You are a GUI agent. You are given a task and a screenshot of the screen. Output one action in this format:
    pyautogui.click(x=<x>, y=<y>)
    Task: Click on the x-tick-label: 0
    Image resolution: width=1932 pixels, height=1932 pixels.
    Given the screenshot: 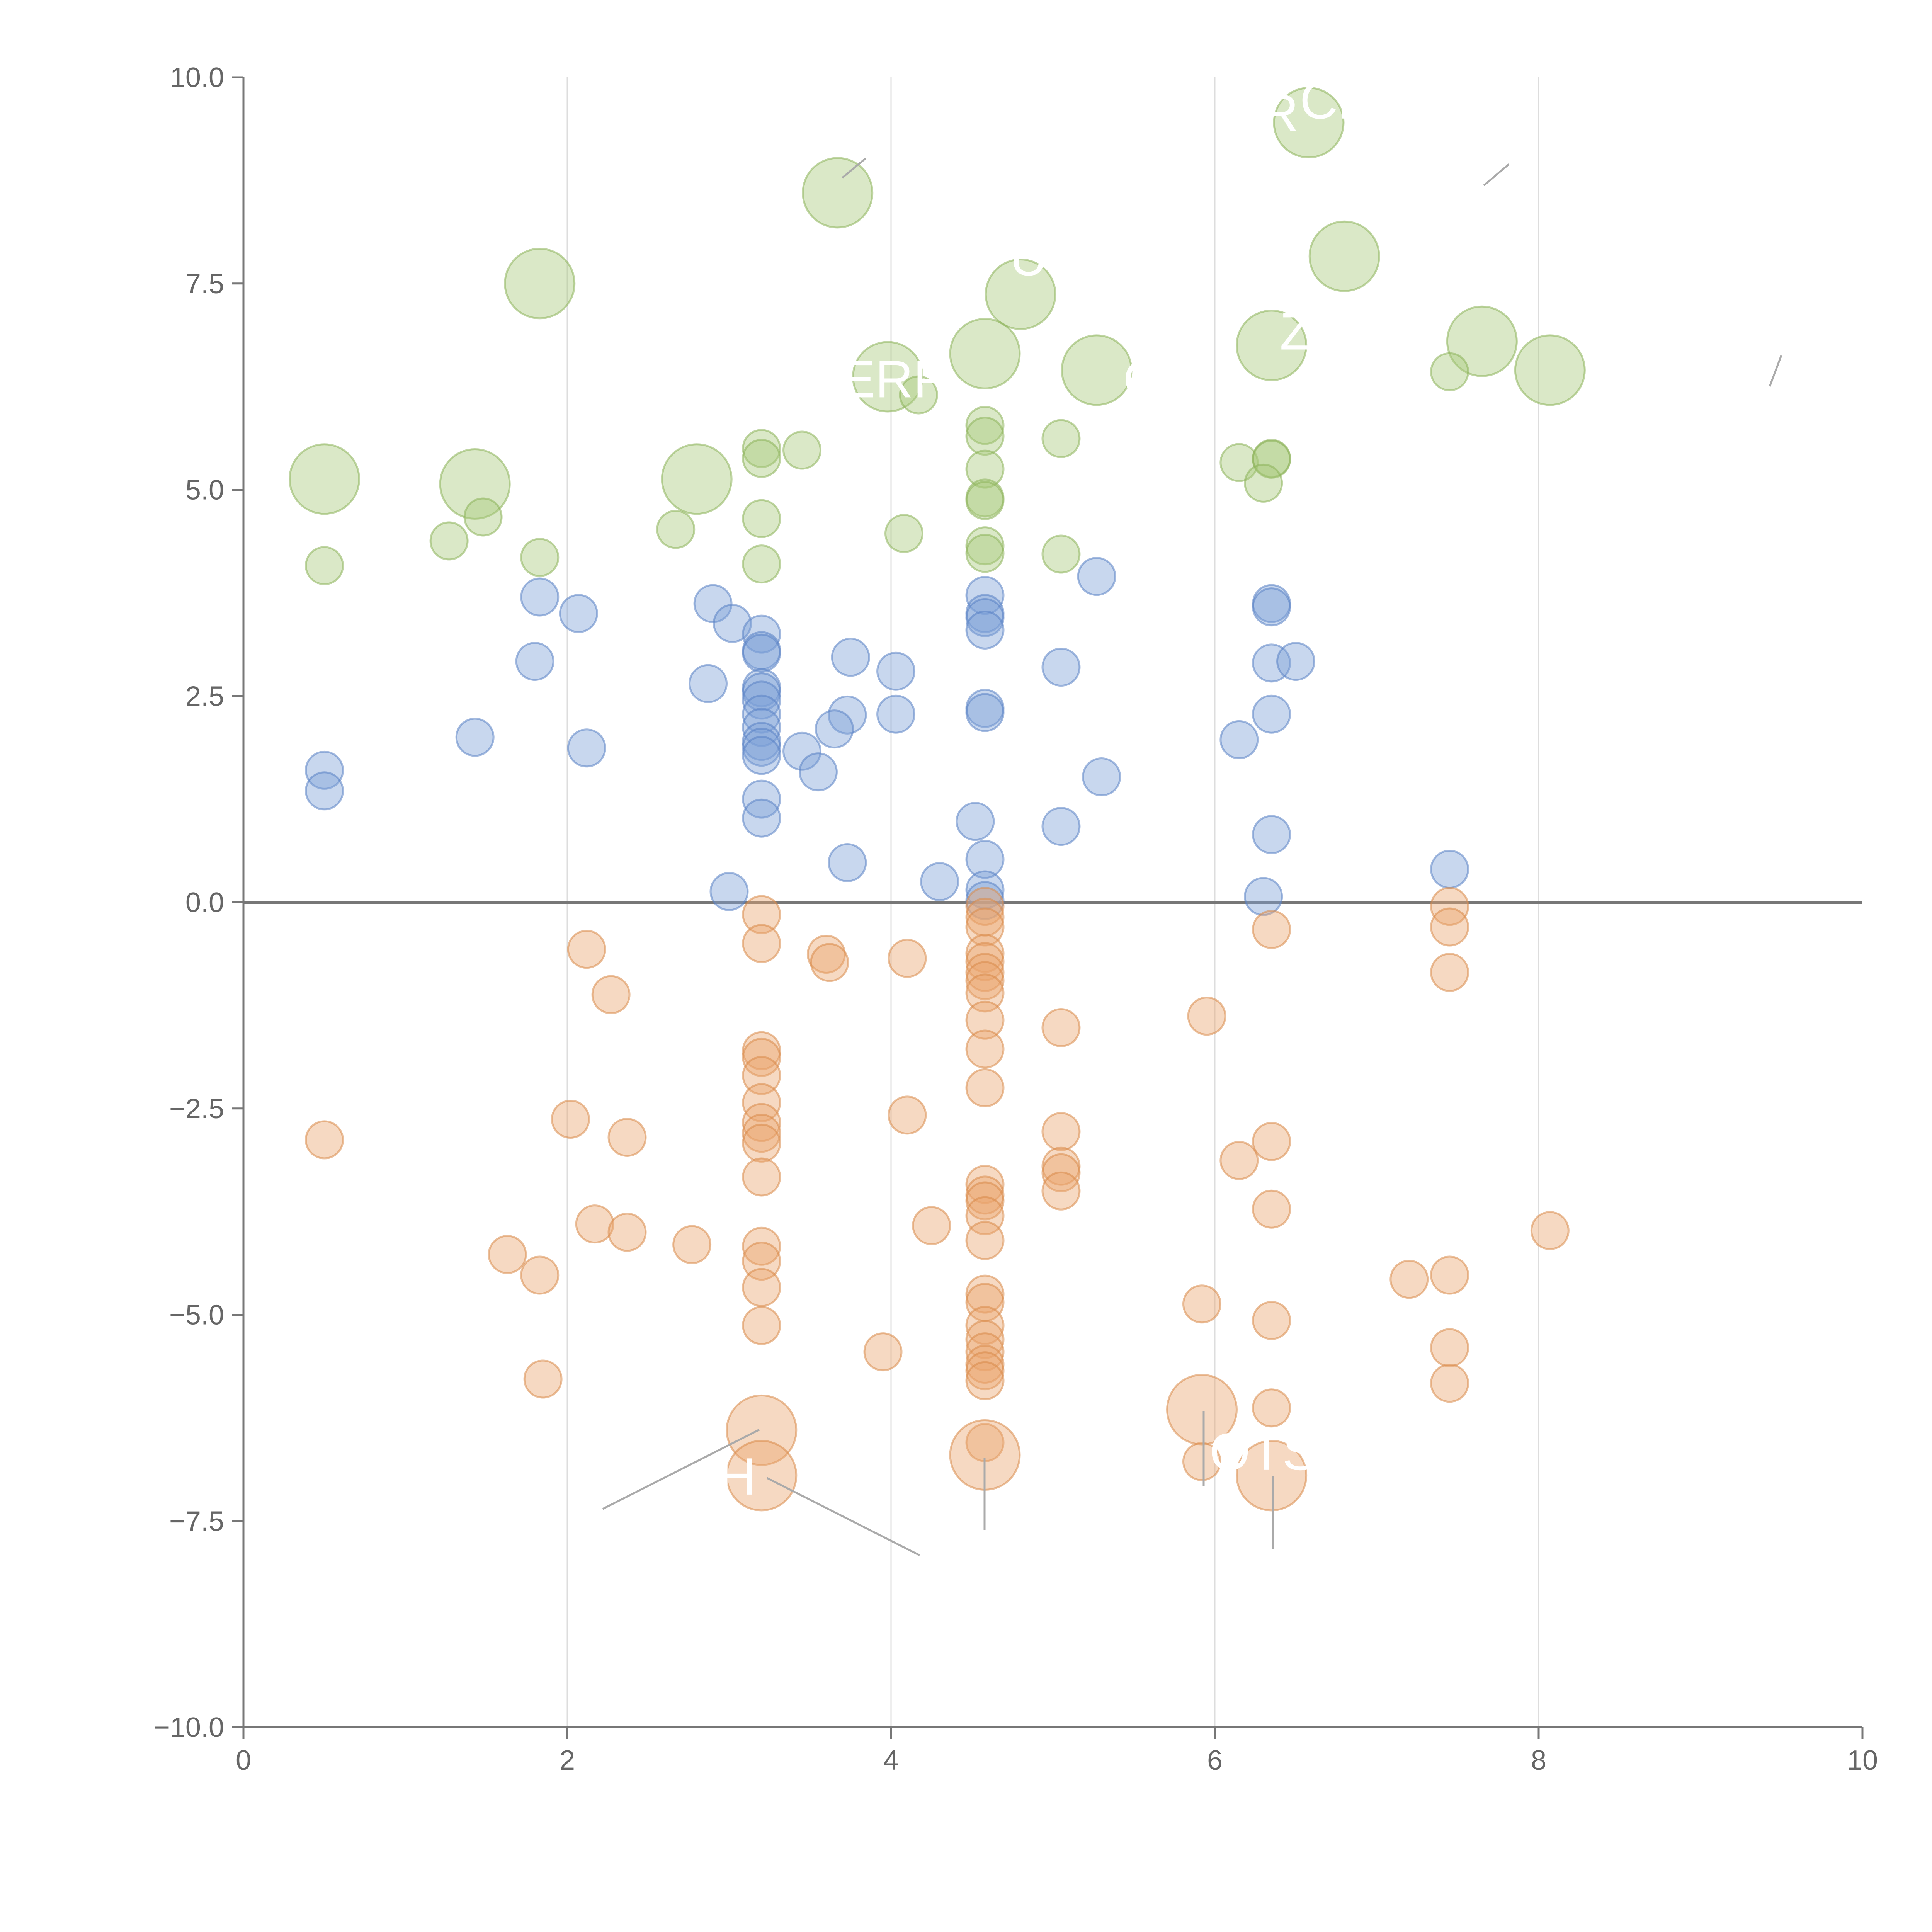 What is the action you would take?
    pyautogui.click(x=244, y=1760)
    